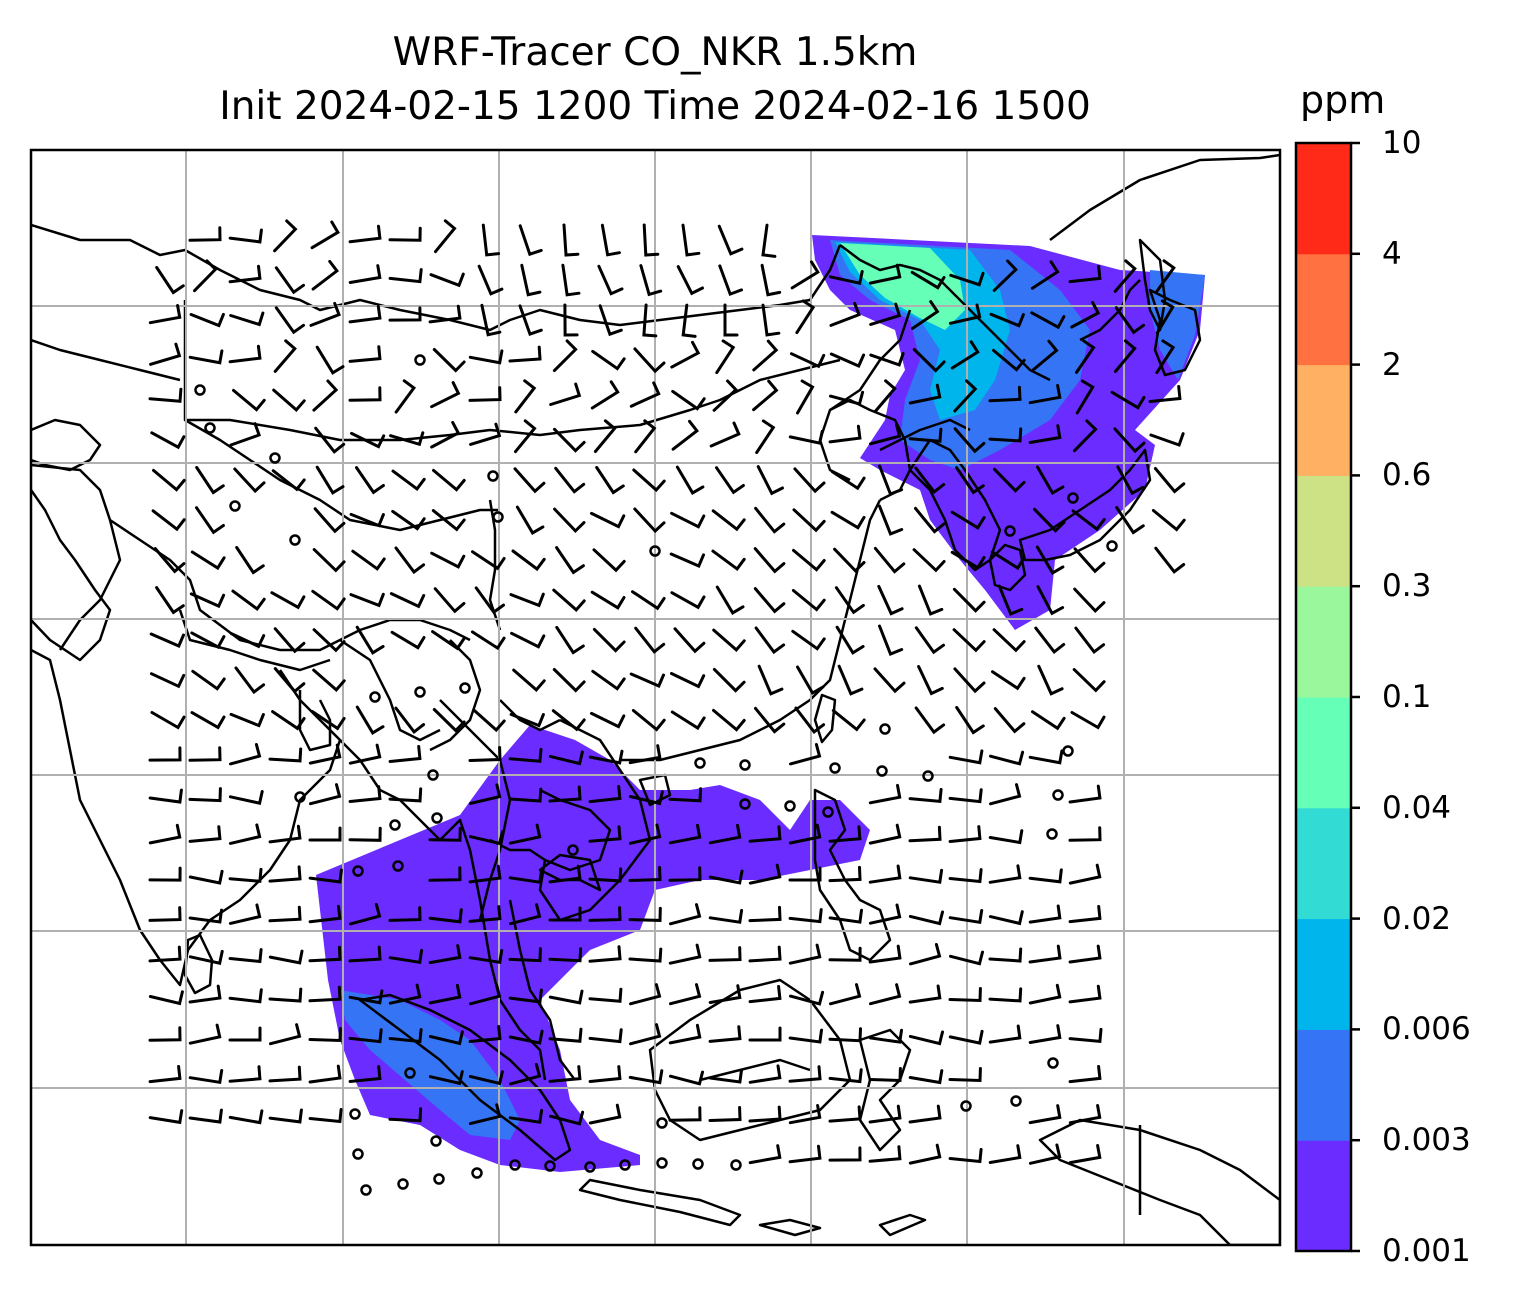 The height and width of the screenshot is (1306, 1528). What do you see at coordinates (852, 875) in the screenshot?
I see `coastline-philippines` at bounding box center [852, 875].